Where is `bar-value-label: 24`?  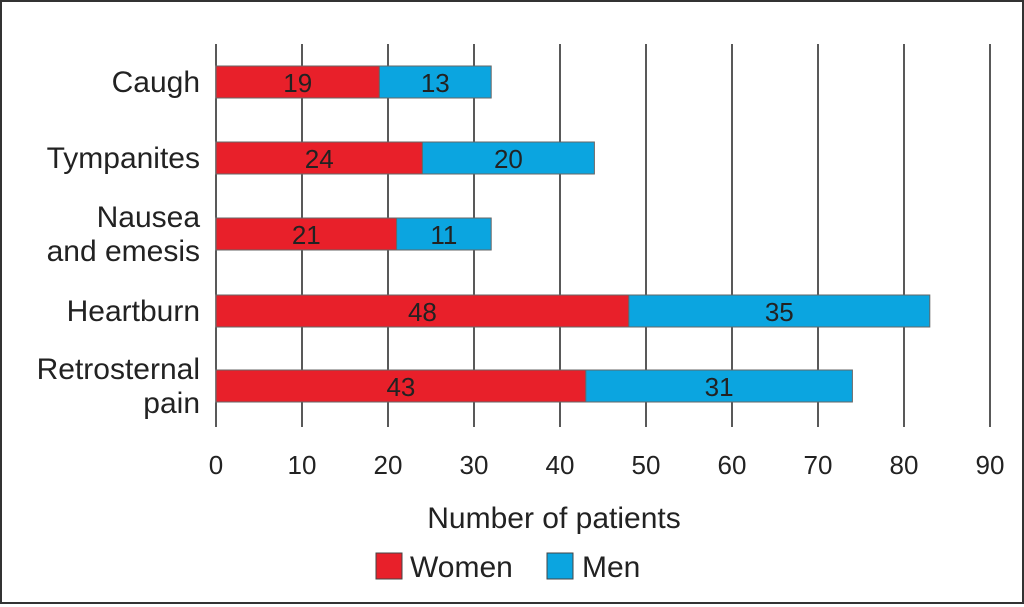
bar-value-label: 24 is located at coordinates (319, 159).